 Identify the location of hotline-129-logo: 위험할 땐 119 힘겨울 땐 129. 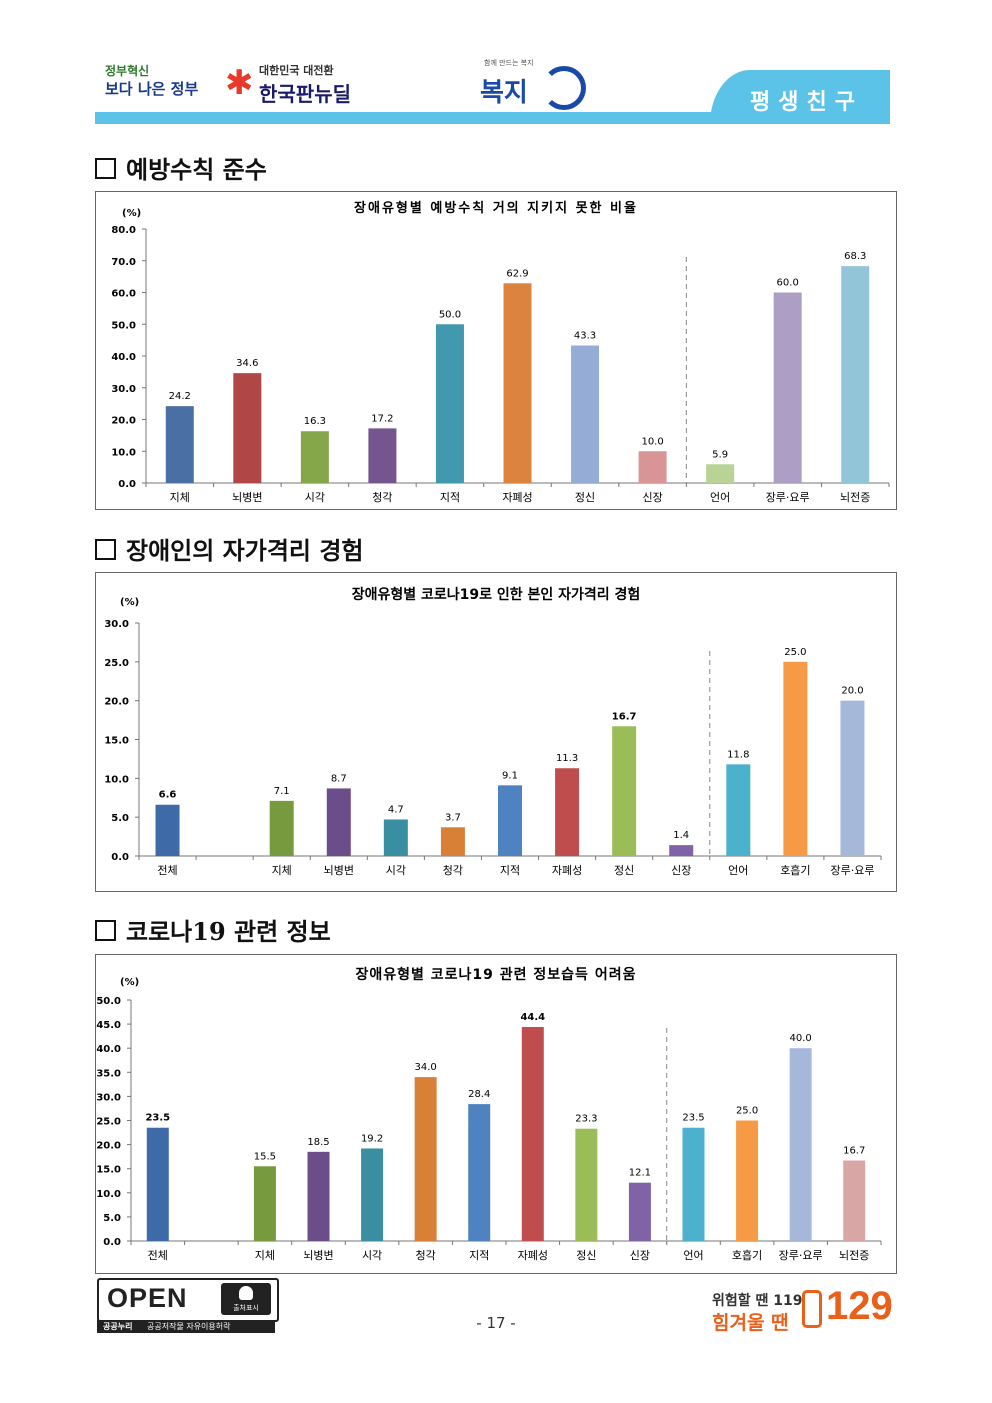
(805, 1306).